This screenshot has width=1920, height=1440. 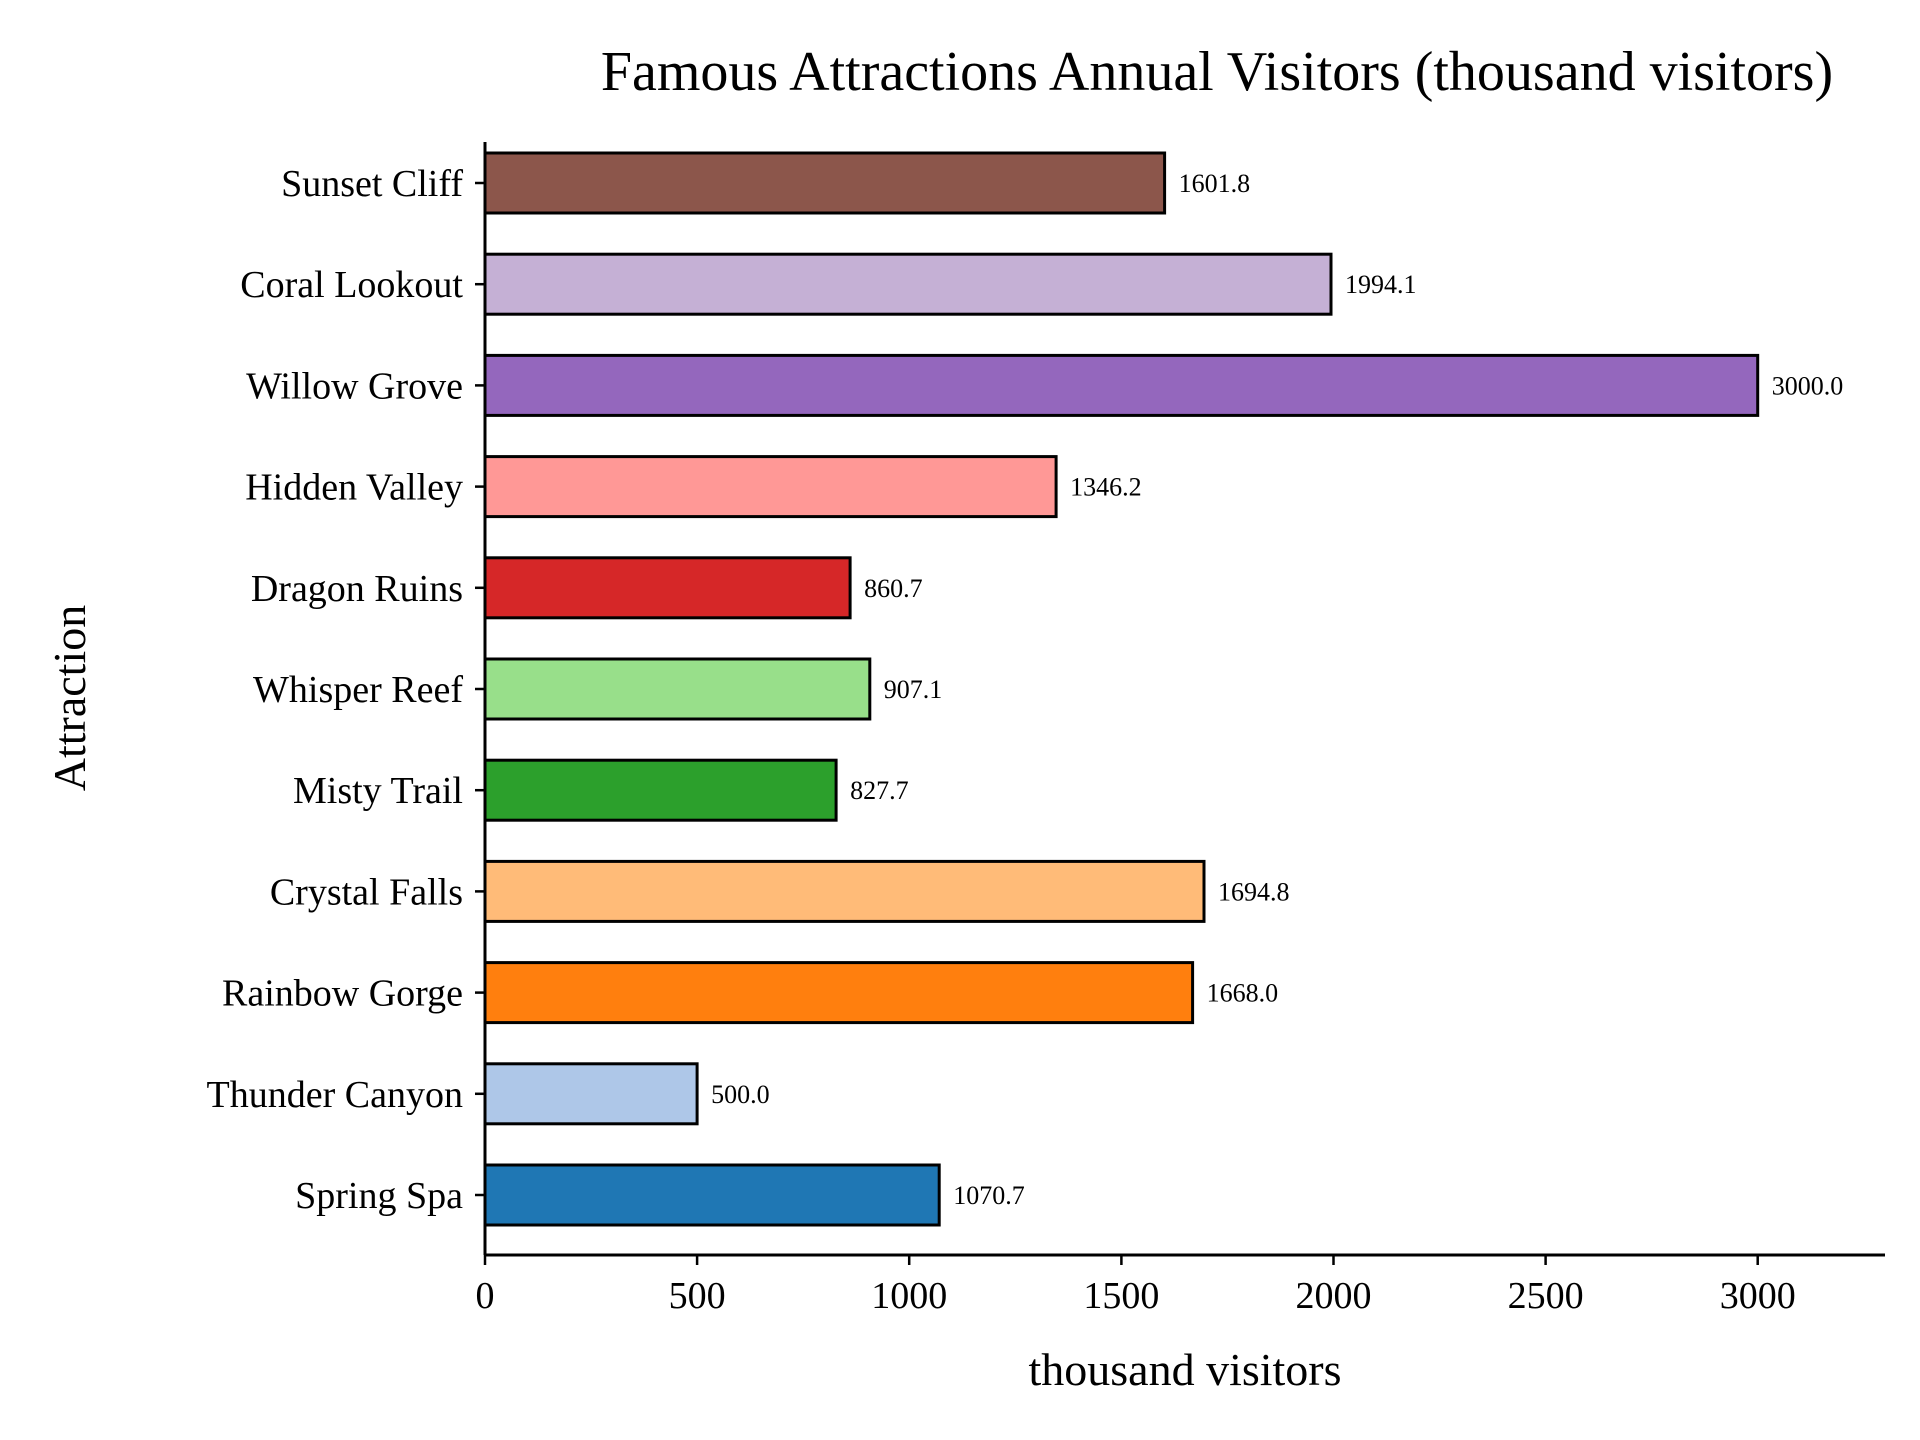 I want to click on x-axis-ticks: 0 500 1000 1500 2000 2500 3000, so click(x=1136, y=1286).